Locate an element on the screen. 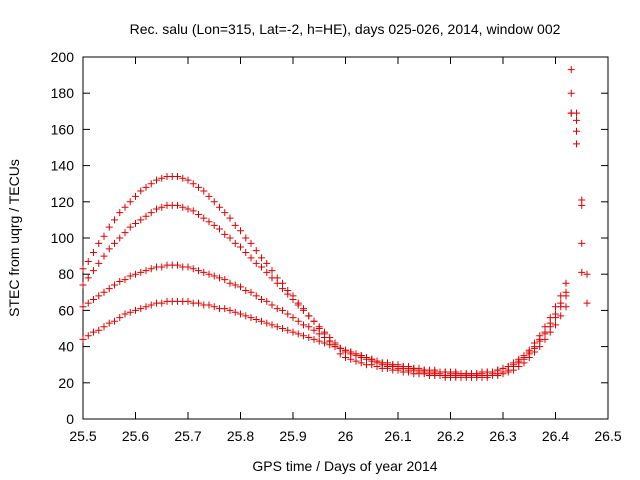 The height and width of the screenshot is (480, 640). y-axis-label: STEC from uqrg / TECUs is located at coordinates (14, 238).